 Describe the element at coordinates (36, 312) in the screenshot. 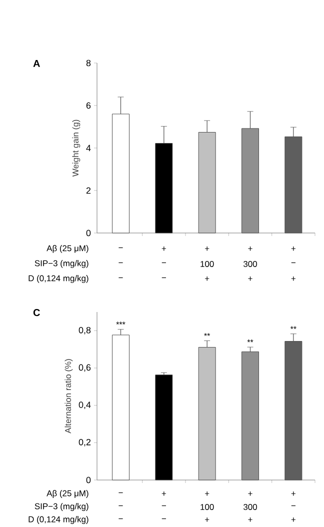

I see `chart-title: C` at that location.